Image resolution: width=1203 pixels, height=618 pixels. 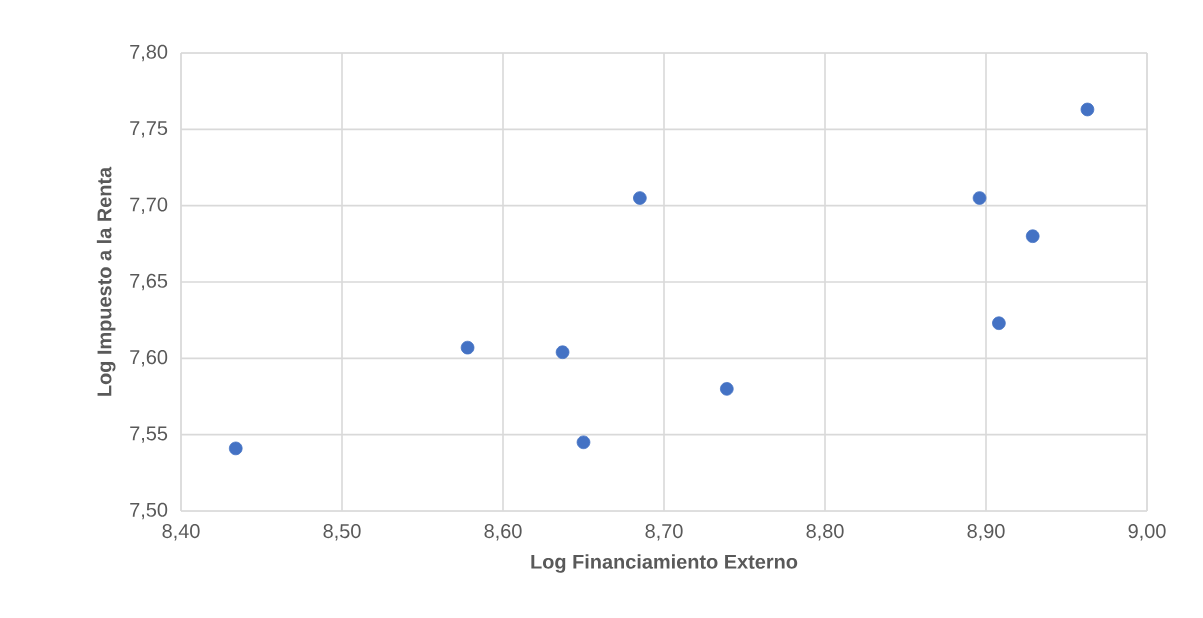 I want to click on x-tick-label: 8,90, so click(x=986, y=532).